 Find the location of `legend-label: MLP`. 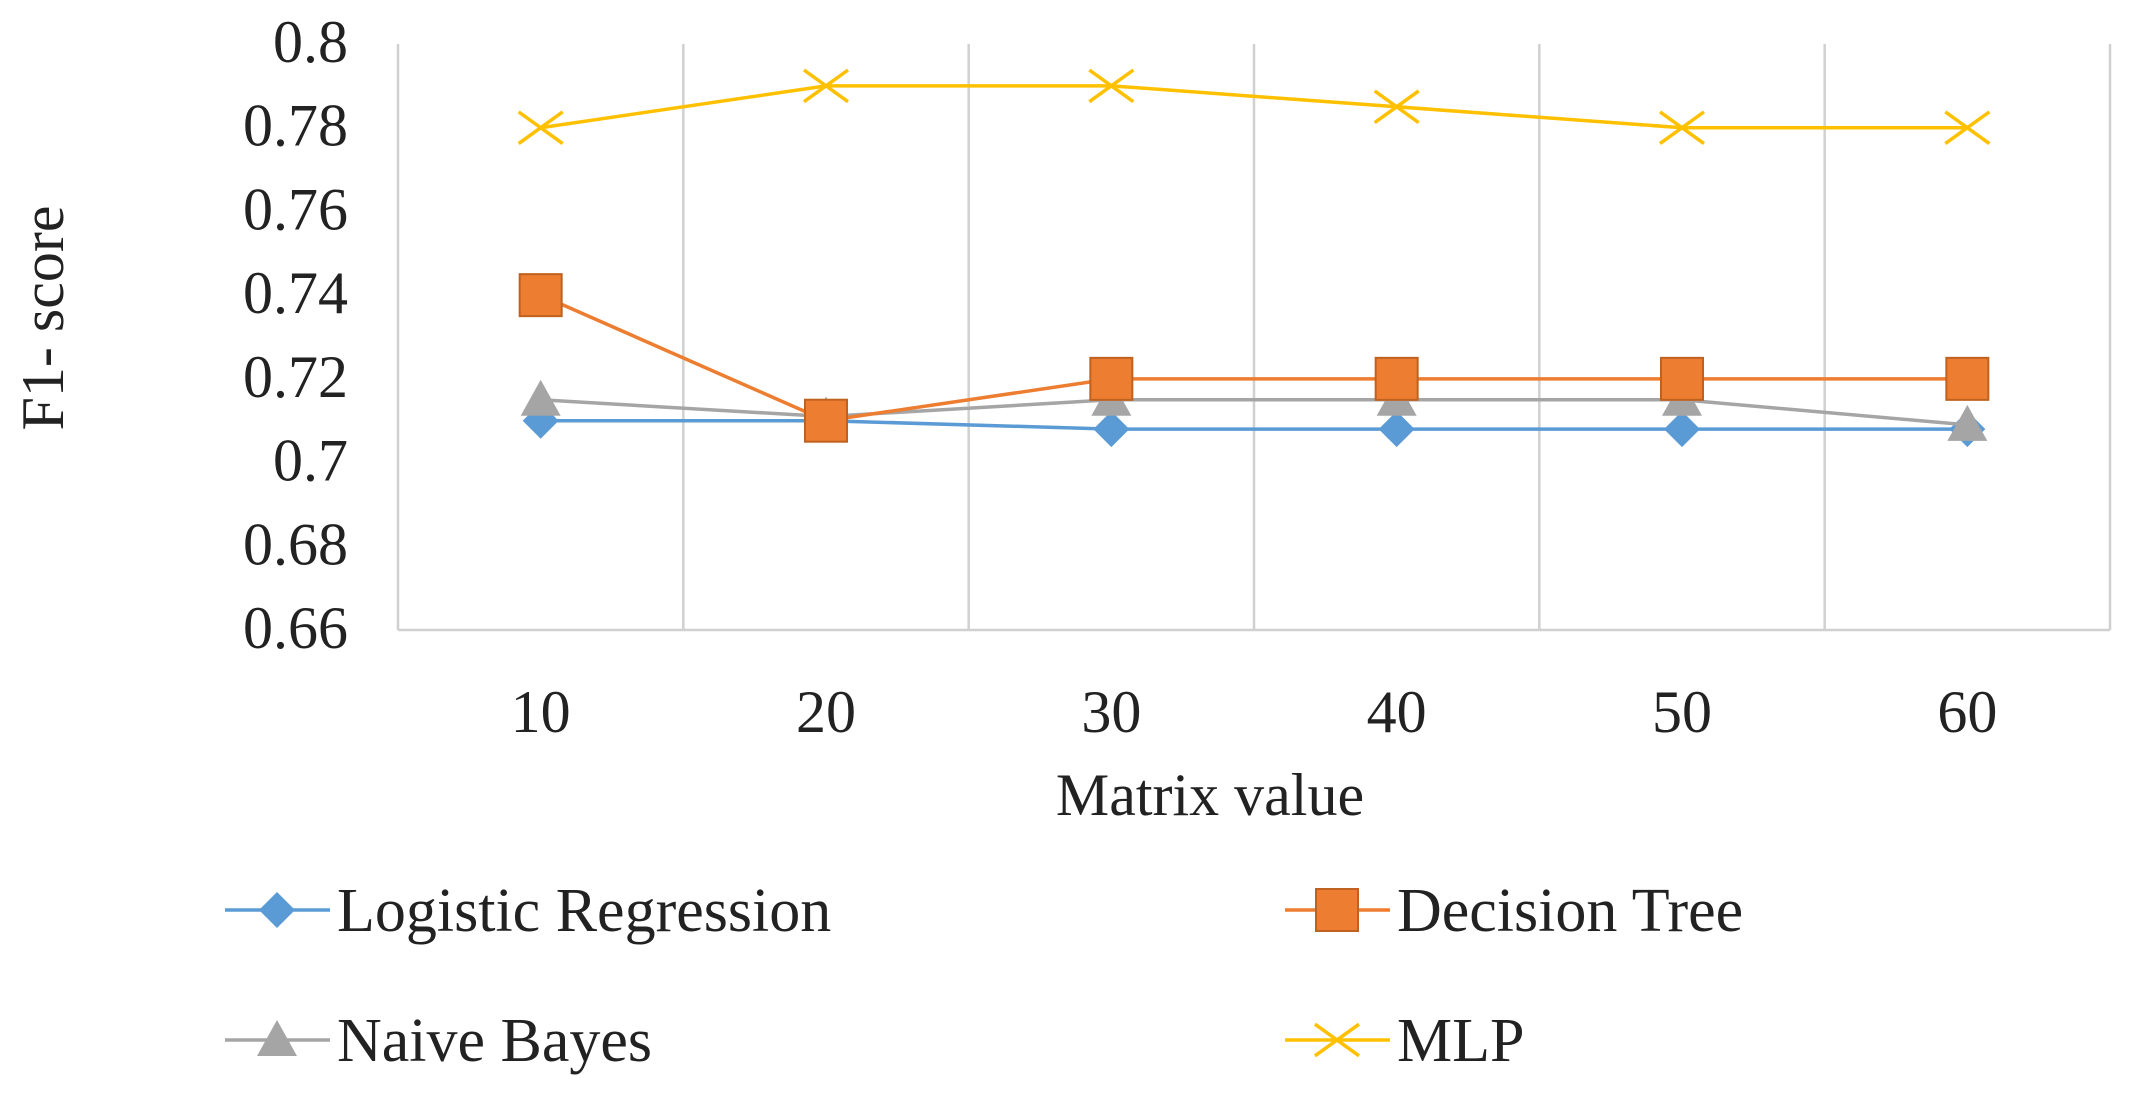

legend-label: MLP is located at coordinates (1460, 1041).